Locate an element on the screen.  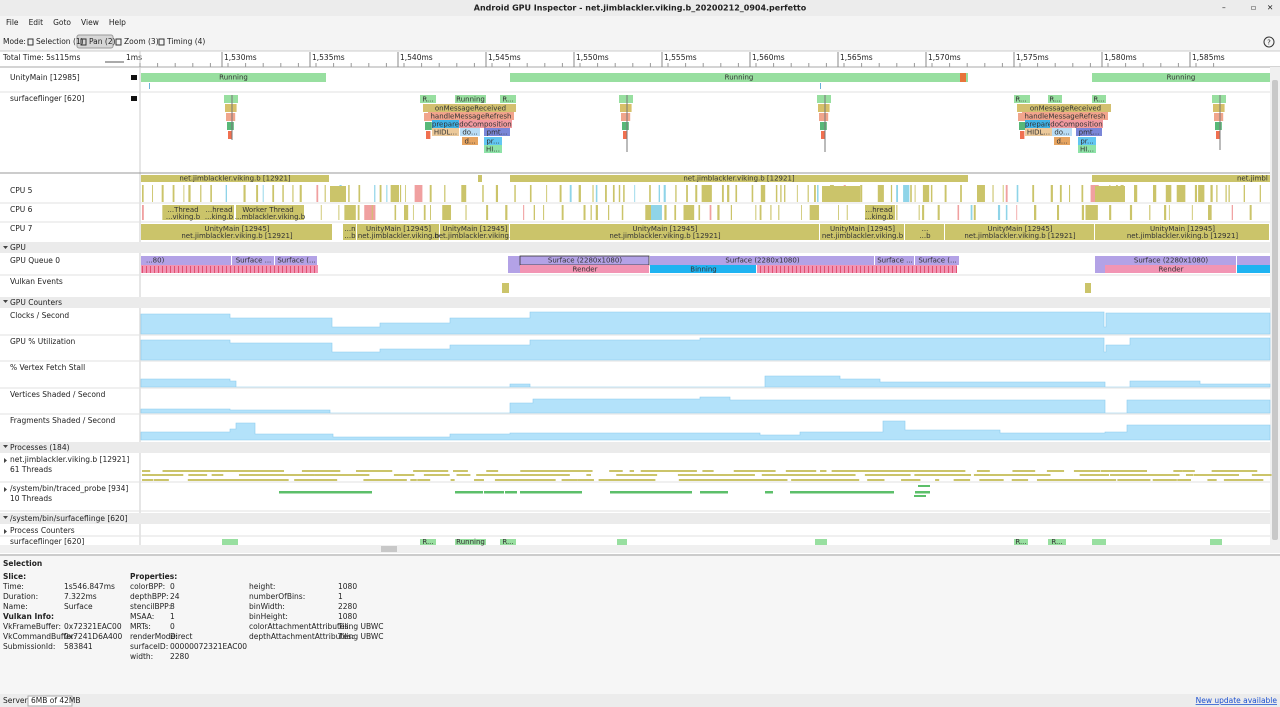
menu-item: View is located at coordinates (90, 22).